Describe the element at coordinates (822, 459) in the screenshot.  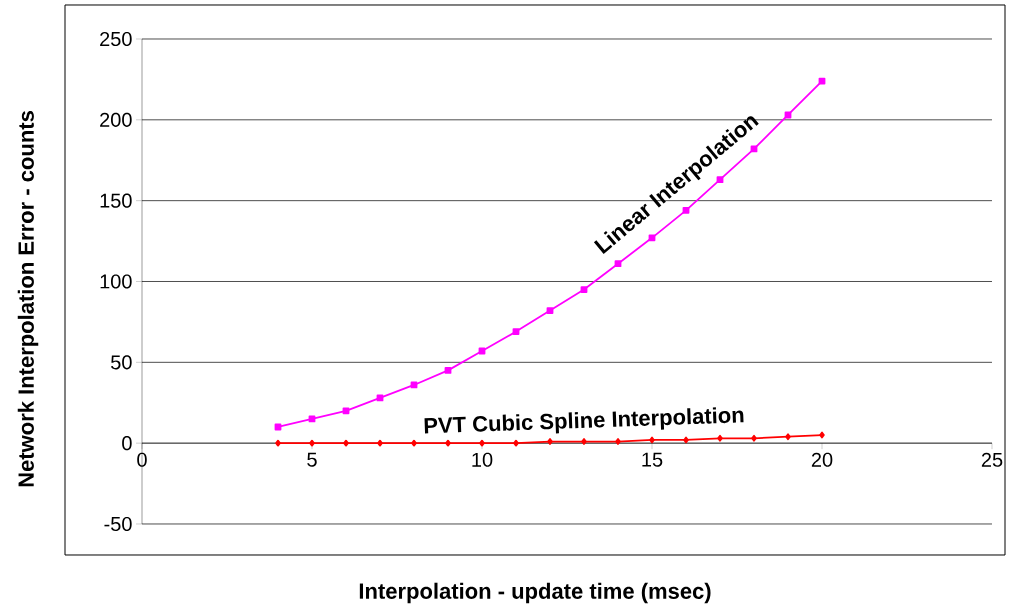
I see `x-tick-label: 20` at that location.